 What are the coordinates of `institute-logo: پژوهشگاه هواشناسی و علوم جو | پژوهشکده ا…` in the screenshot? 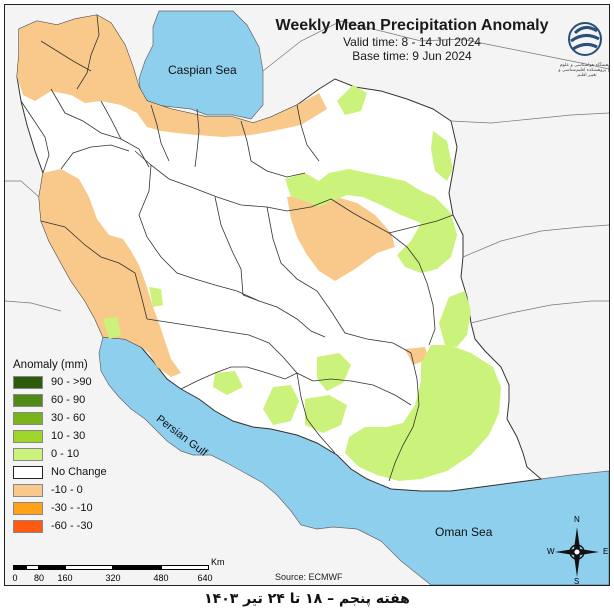 It's located at (583, 51).